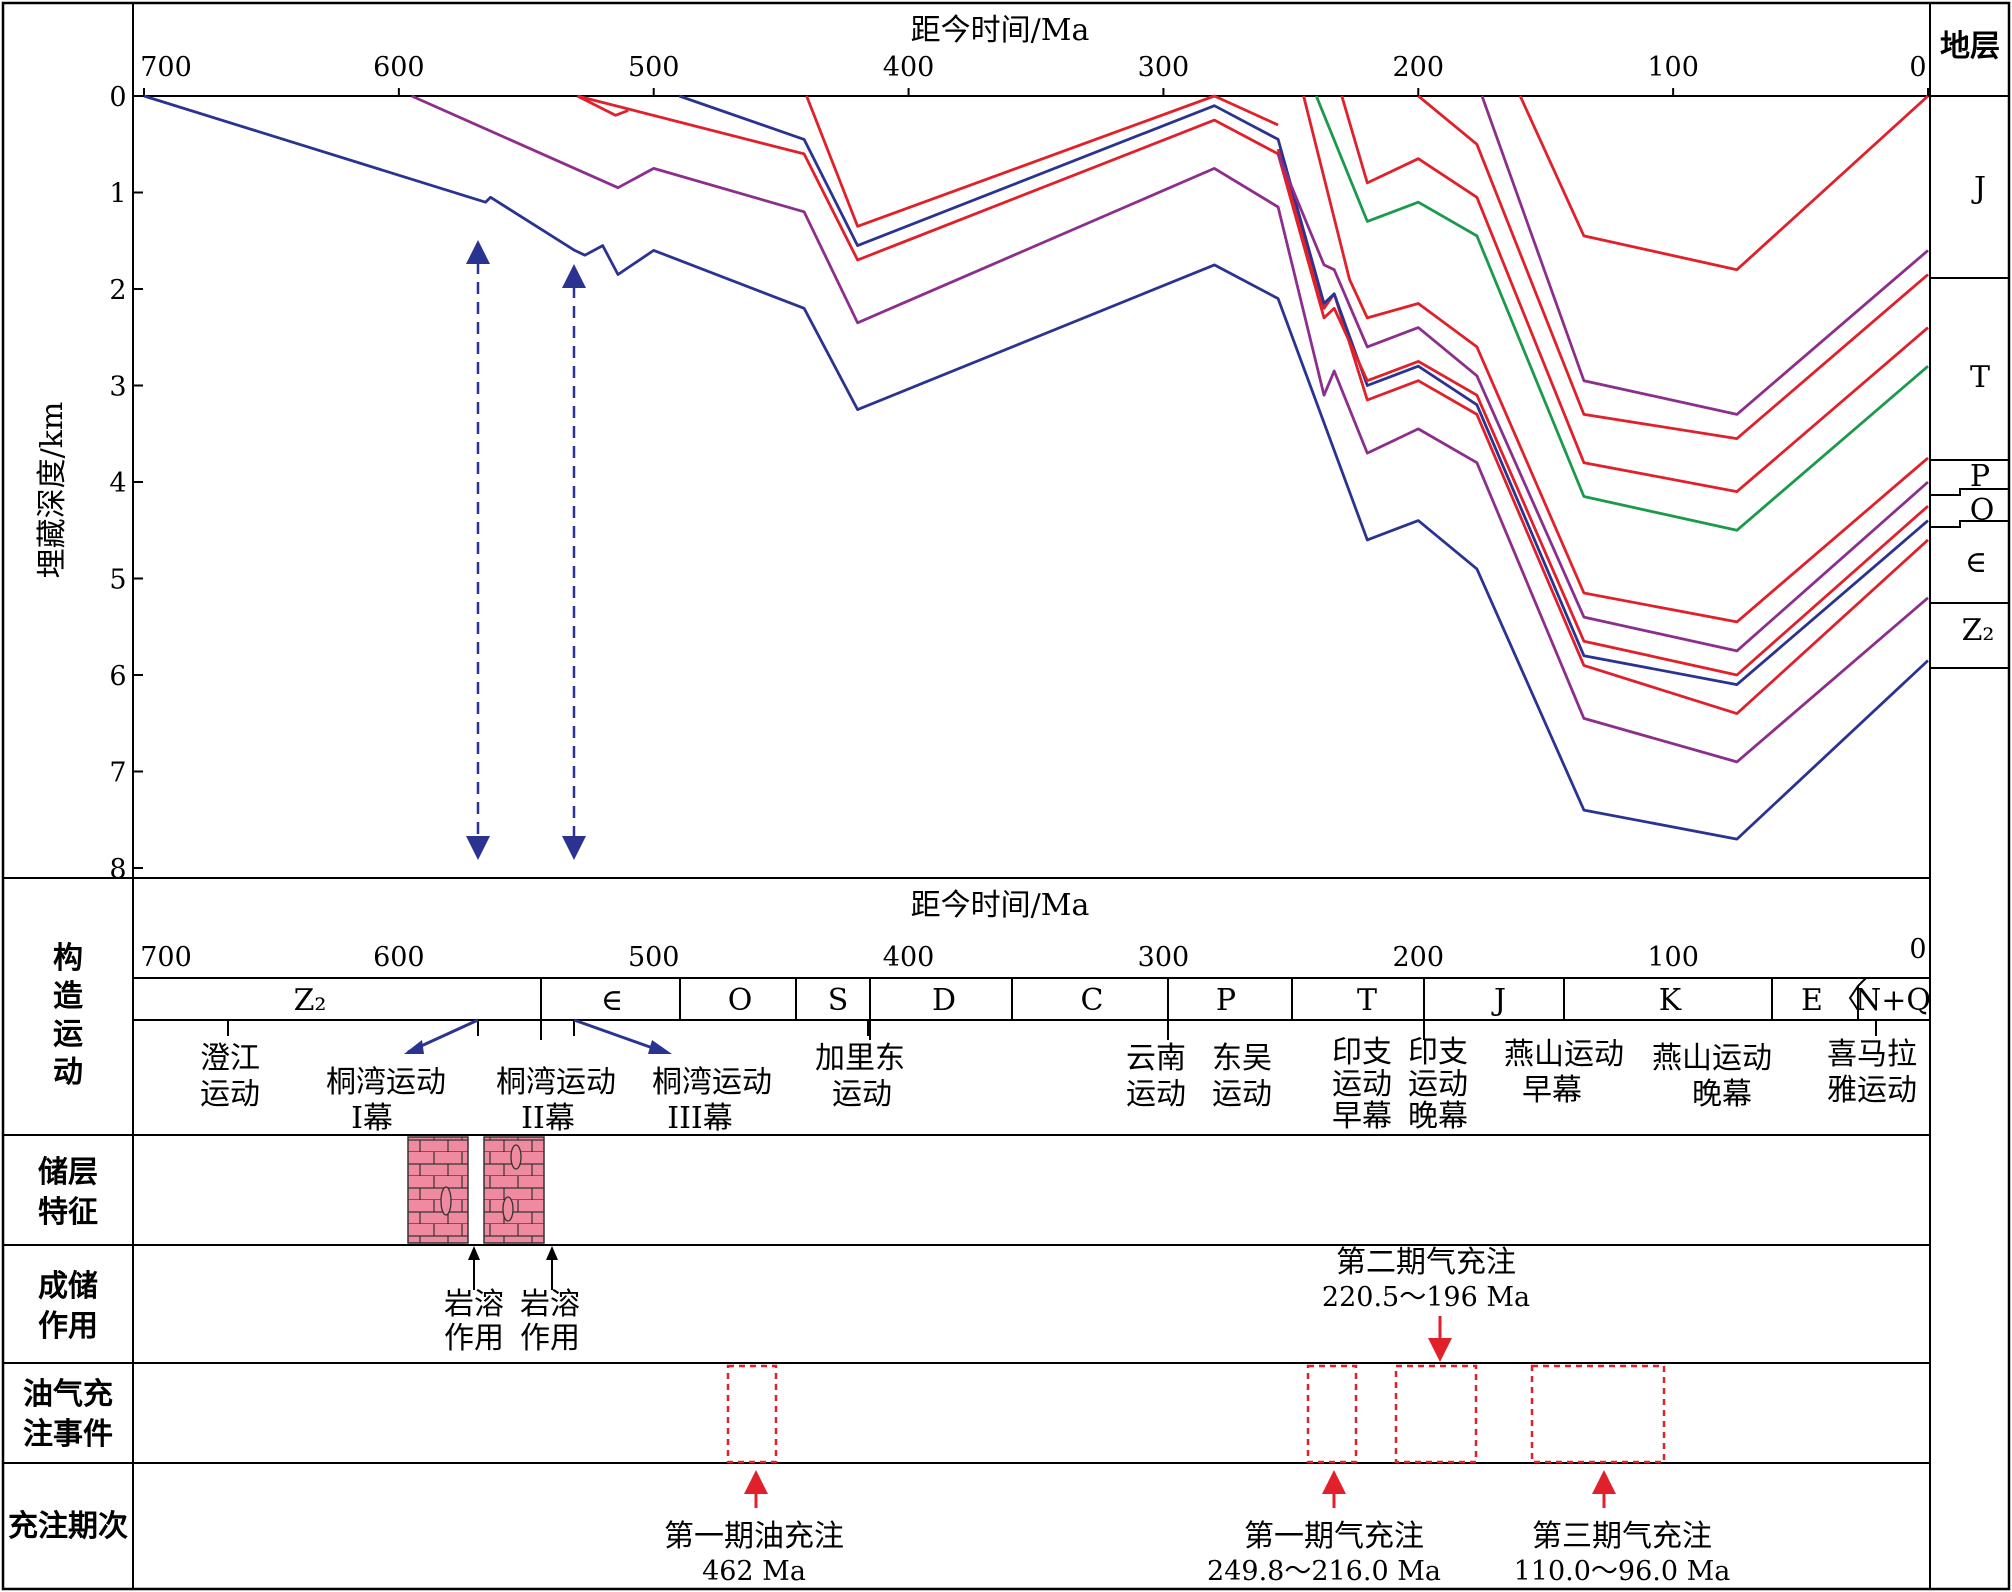 The image size is (2012, 1592). What do you see at coordinates (619, 1036) in the screenshot?
I see `arrow-tongwan-right` at bounding box center [619, 1036].